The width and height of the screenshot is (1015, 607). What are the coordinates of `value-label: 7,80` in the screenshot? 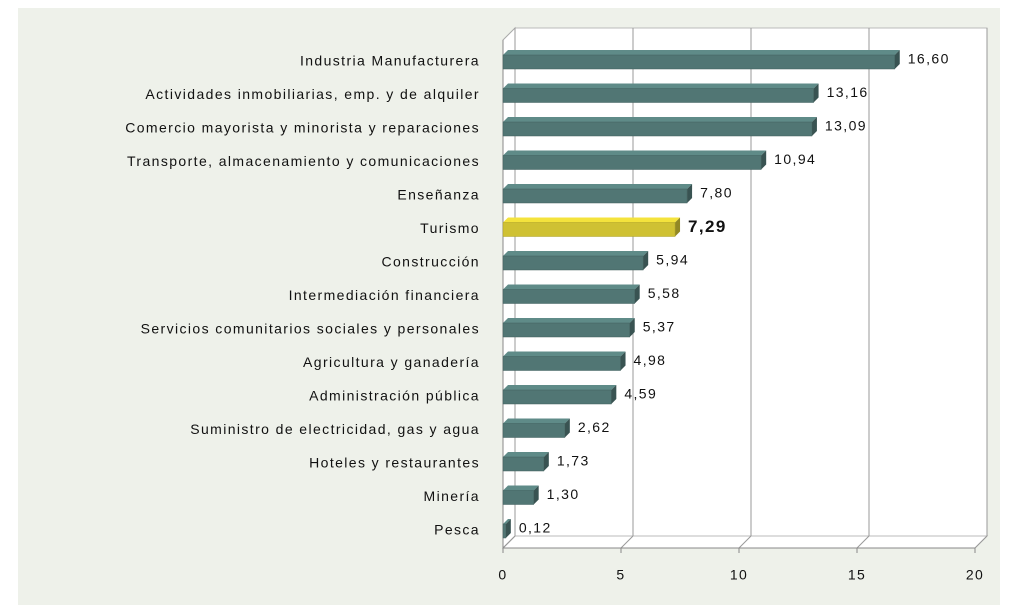 It's located at (716, 193).